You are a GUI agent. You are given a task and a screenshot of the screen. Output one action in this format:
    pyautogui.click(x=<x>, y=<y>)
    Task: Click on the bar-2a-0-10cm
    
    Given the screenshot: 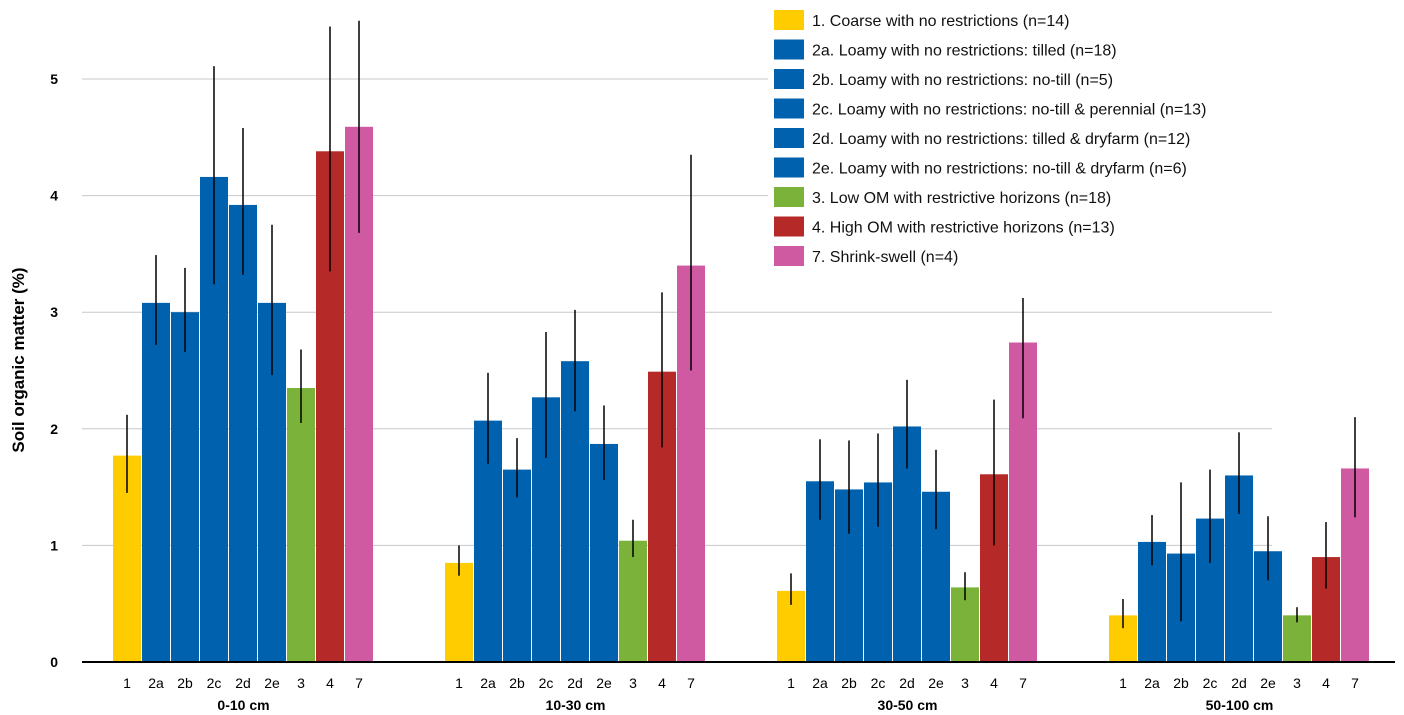 What is the action you would take?
    pyautogui.click(x=156, y=482)
    